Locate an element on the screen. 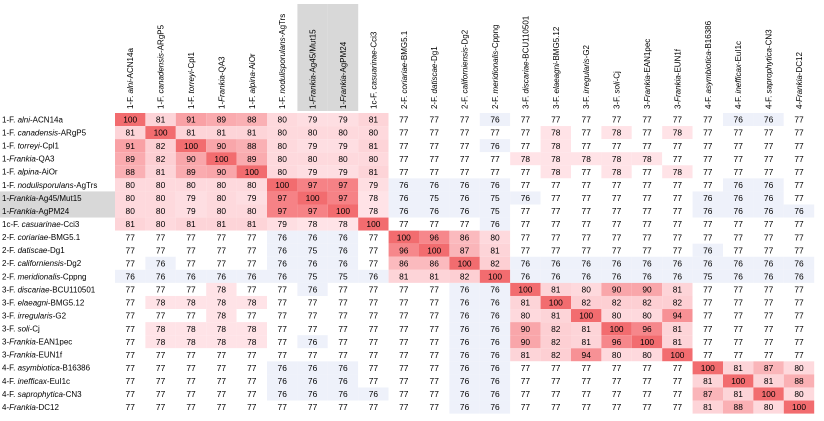  column-label: 1-Frankia-AgPM24 is located at coordinates (343, 75).